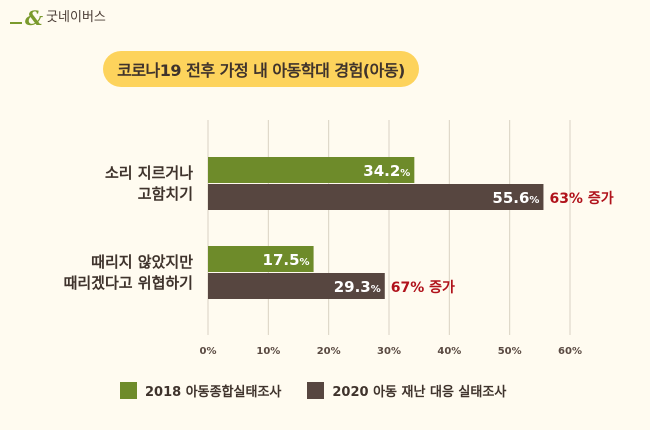 The width and height of the screenshot is (650, 430). Describe the element at coordinates (34, 18) in the screenshot. I see `logo-mark: &` at that location.